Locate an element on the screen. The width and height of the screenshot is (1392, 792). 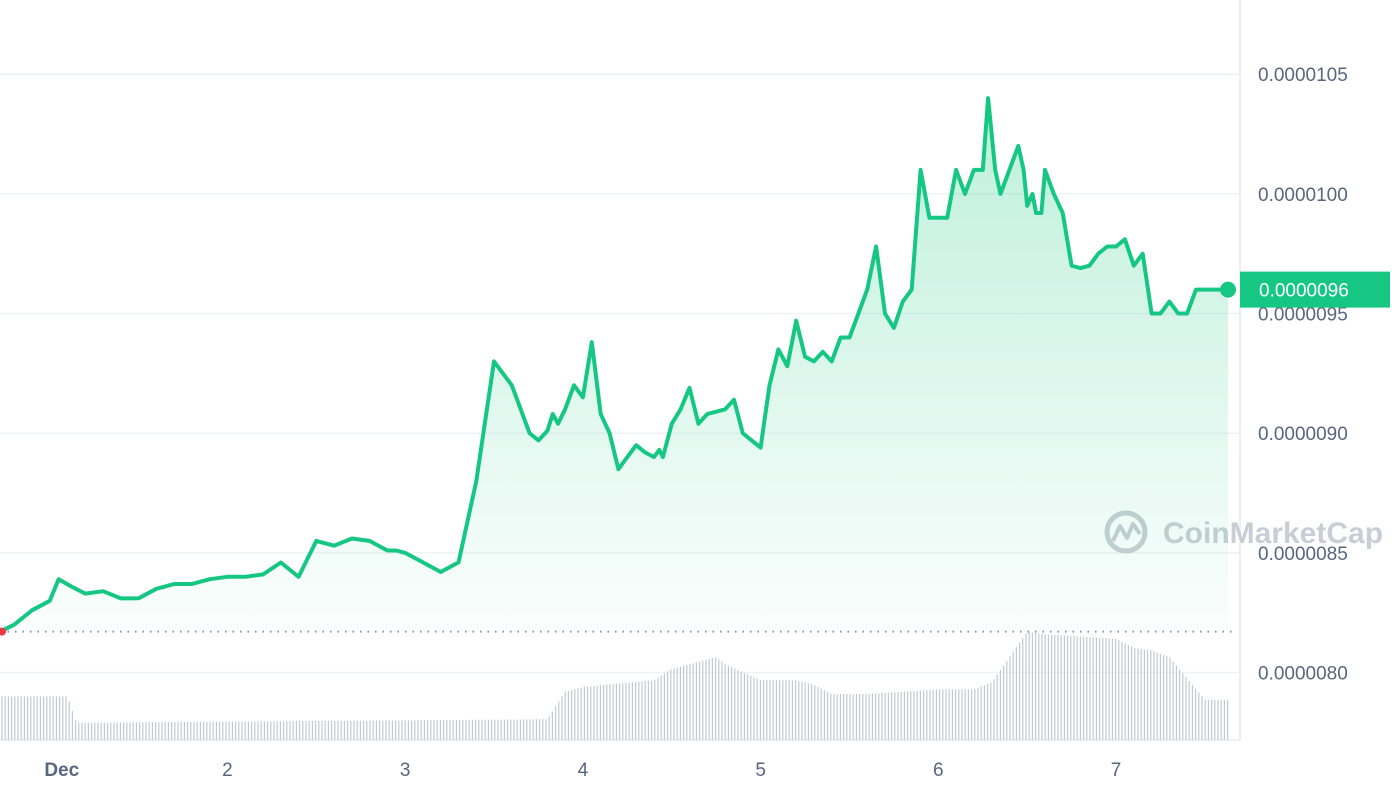
x-tick-label: Dec is located at coordinates (61, 770).